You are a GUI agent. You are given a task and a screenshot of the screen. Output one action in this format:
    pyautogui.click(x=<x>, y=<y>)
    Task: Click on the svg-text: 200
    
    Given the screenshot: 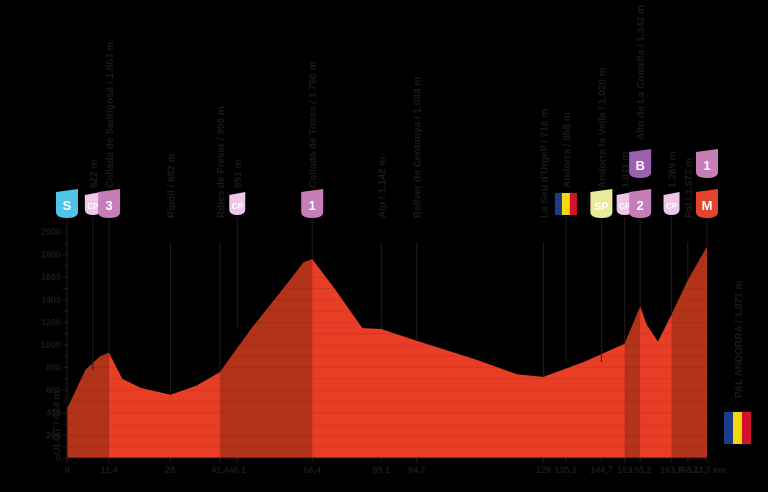 What is the action you would take?
    pyautogui.click(x=53, y=435)
    